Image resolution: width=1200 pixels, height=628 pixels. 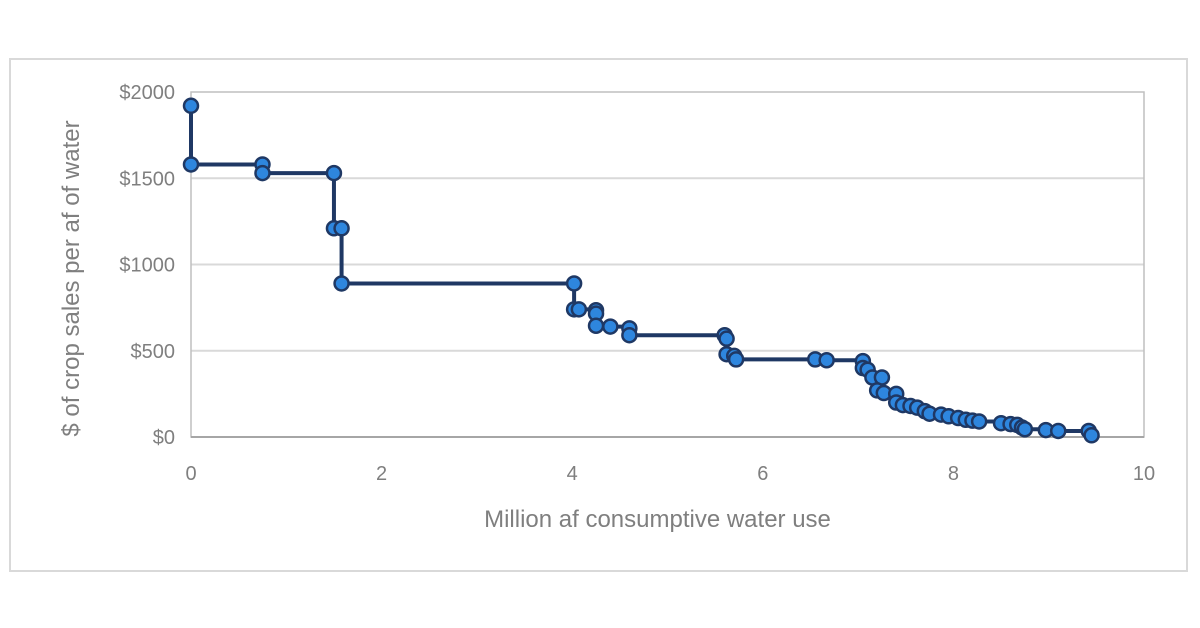 What do you see at coordinates (381, 474) in the screenshot?
I see `x-tick-label: 2` at bounding box center [381, 474].